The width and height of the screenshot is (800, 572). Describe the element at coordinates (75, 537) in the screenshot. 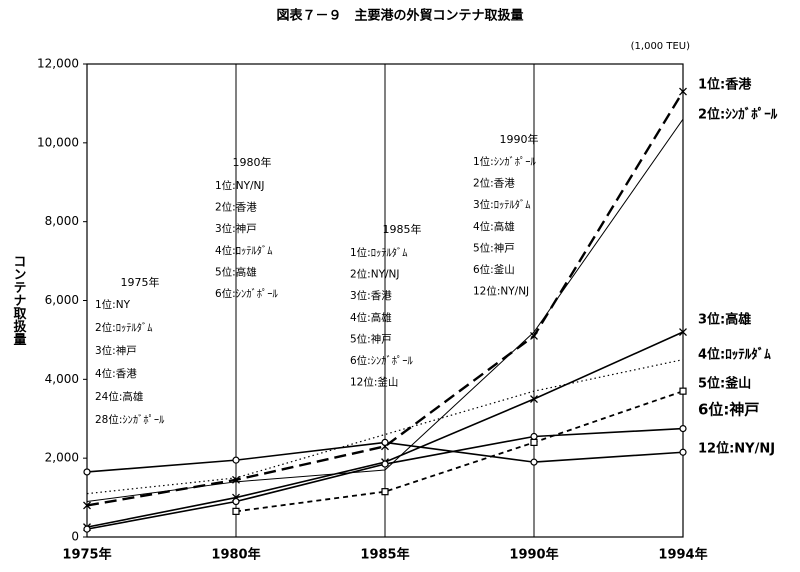

I see `y-tick-label: 0` at that location.